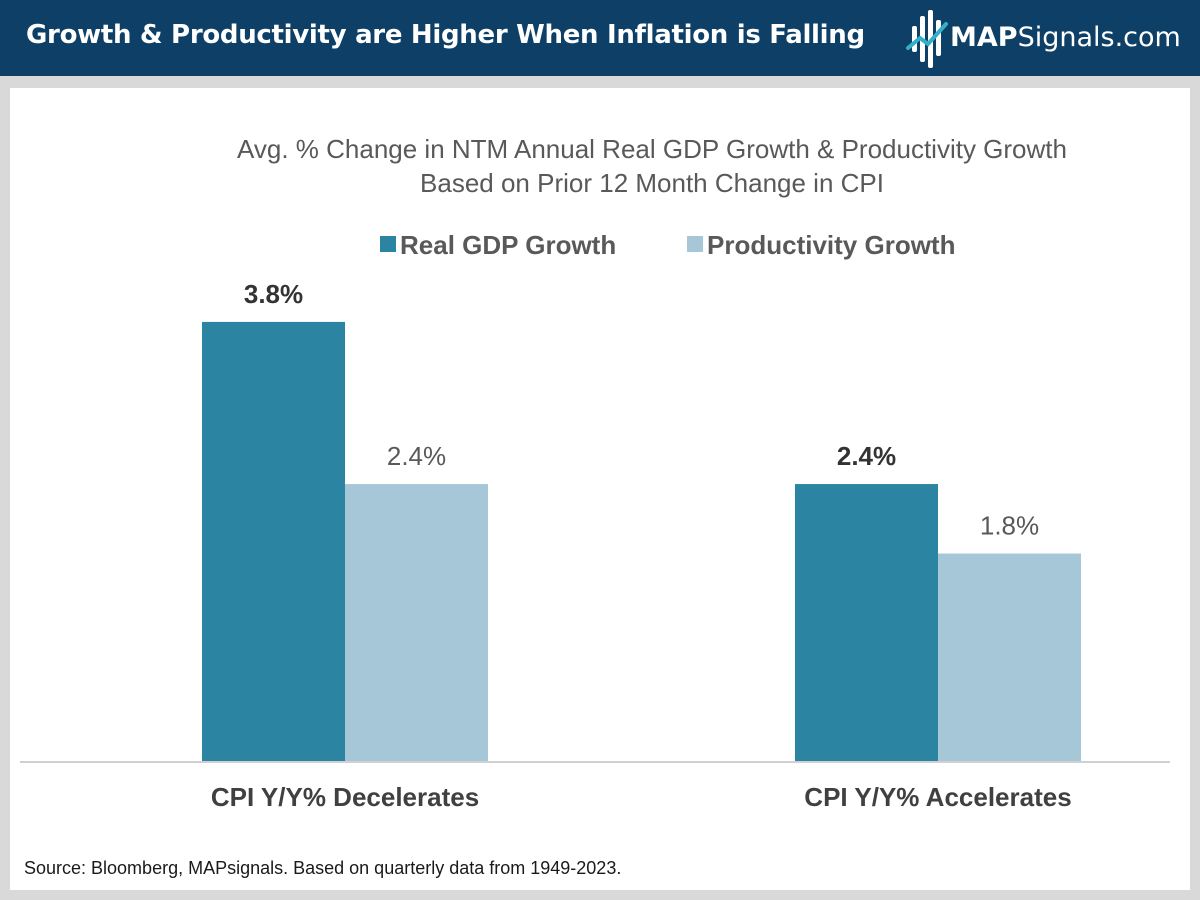 The image size is (1200, 900). What do you see at coordinates (388, 244) in the screenshot?
I see `legend-swatch-real-gdp` at bounding box center [388, 244].